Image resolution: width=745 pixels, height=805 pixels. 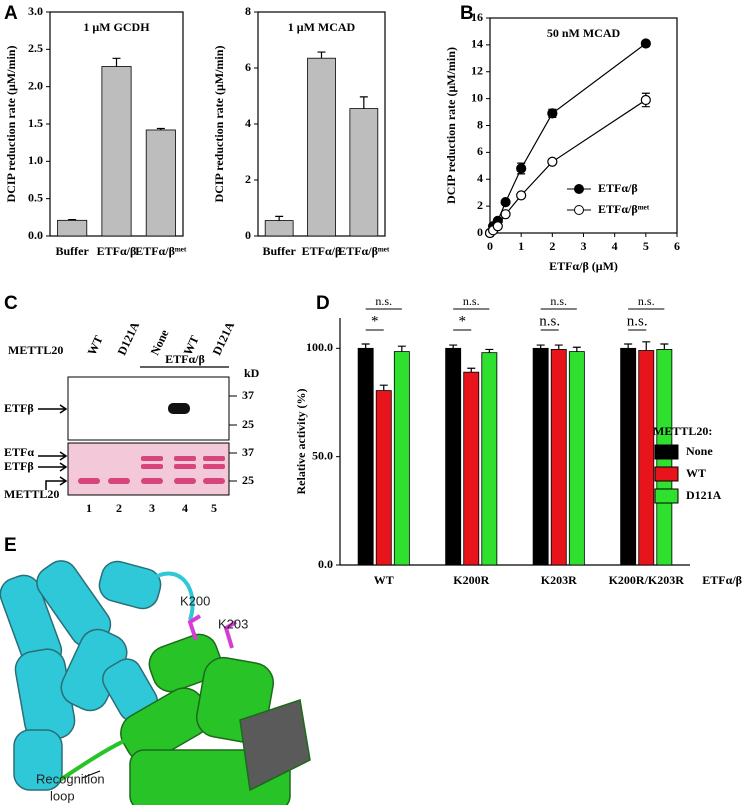 What do you see at coordinates (477, 97) in the screenshot?
I see `y-tick-label: 10` at bounding box center [477, 97].